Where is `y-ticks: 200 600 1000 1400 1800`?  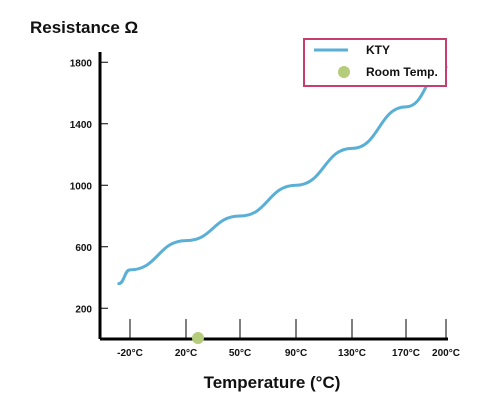
y-ticks: 200 600 1000 1400 1800 is located at coordinates (89, 186).